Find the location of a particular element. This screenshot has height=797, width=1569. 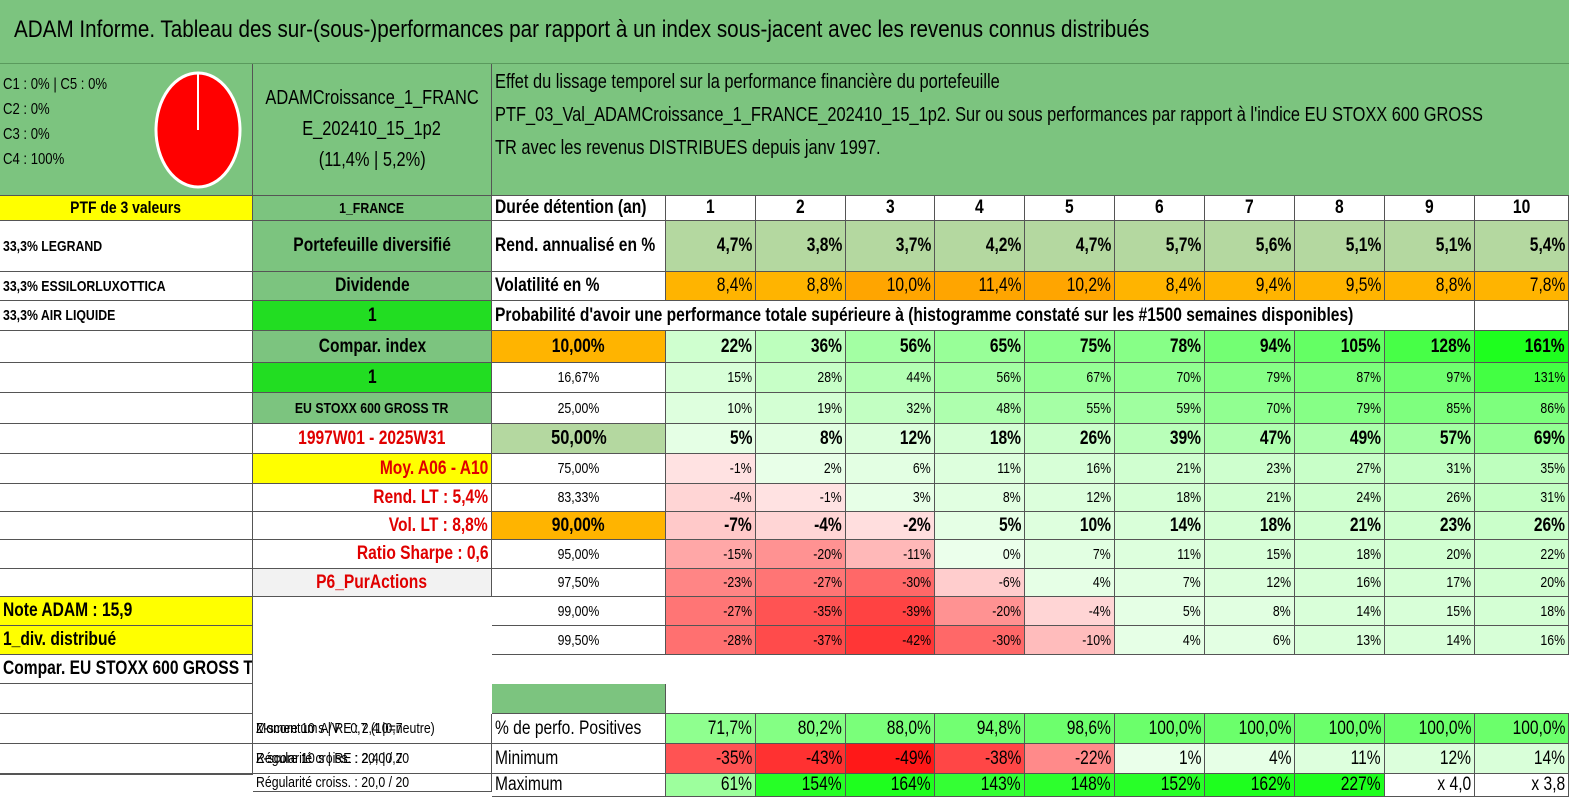

maximum-value: 61% is located at coordinates (711, 785).